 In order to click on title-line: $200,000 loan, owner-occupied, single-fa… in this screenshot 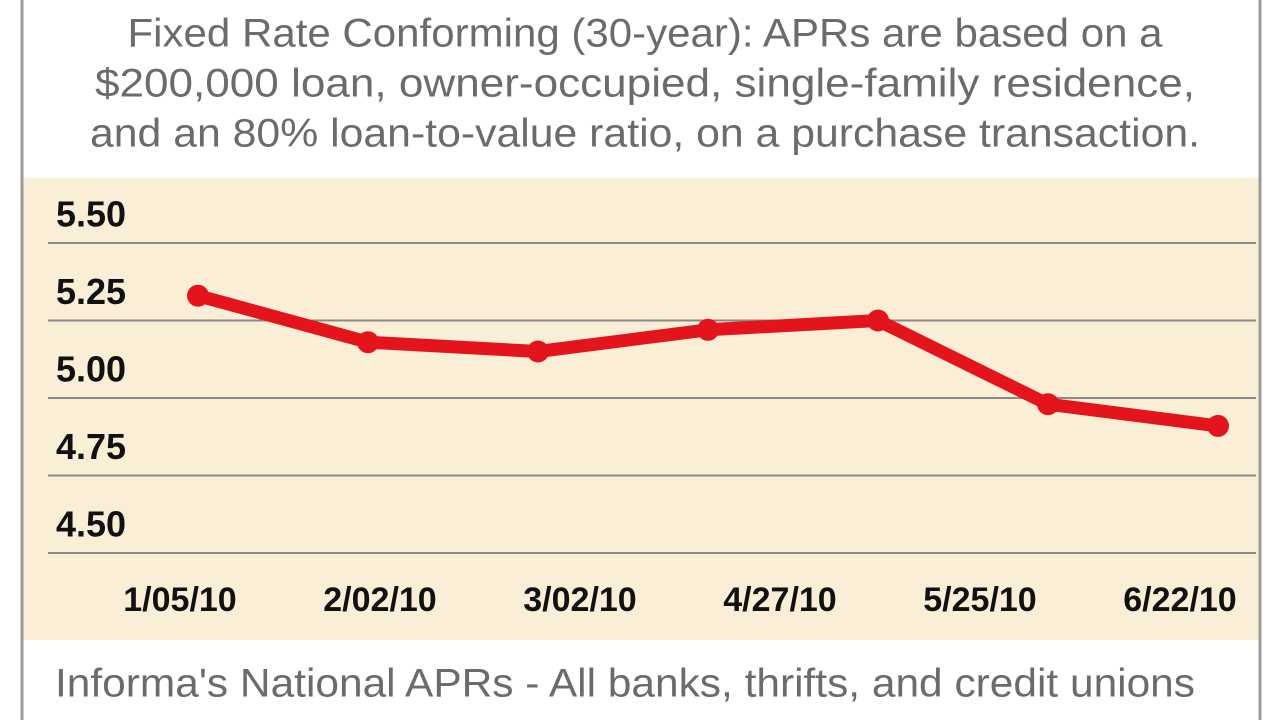, I will do `click(645, 84)`.